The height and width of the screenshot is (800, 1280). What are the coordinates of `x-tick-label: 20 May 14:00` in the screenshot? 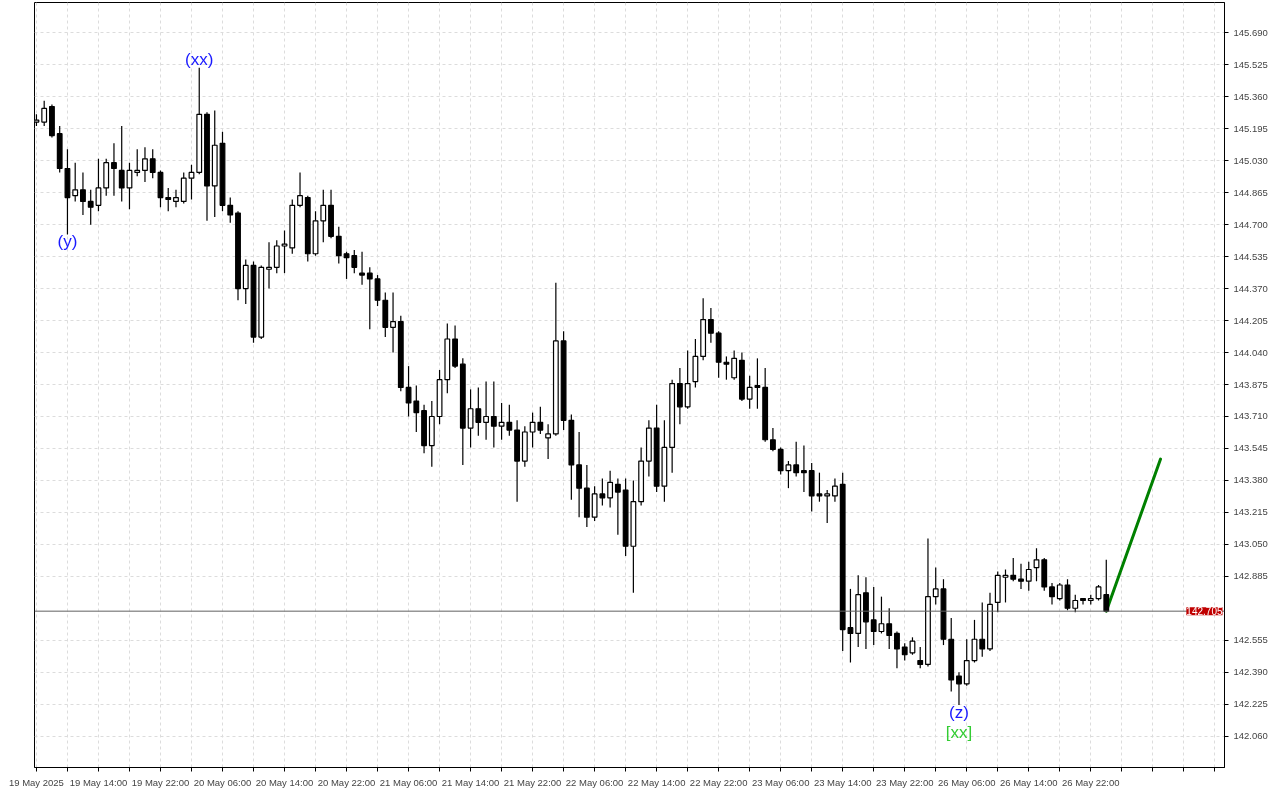 It's located at (284, 782).